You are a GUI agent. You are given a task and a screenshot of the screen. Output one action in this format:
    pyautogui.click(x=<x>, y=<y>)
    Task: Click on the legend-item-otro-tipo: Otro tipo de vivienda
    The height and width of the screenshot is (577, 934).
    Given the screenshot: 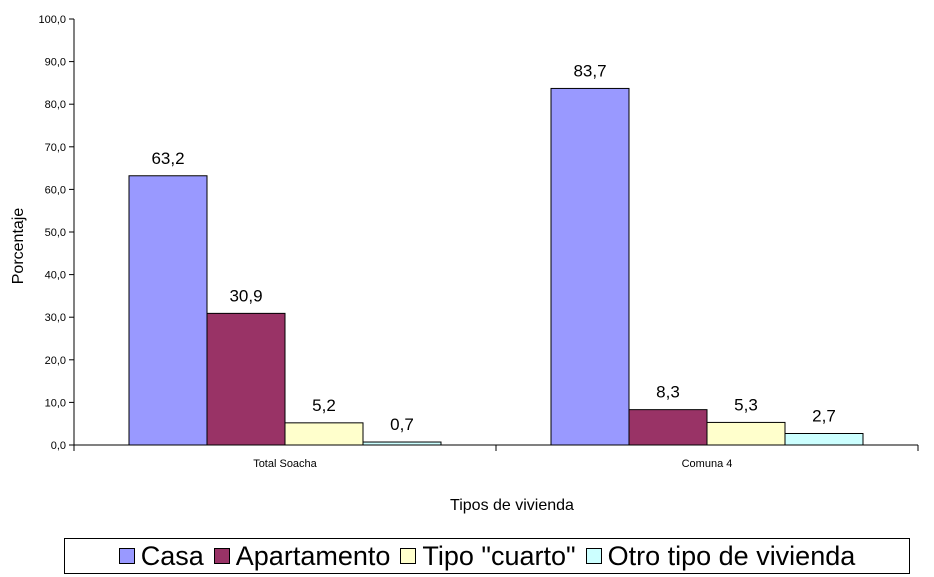 What is the action you would take?
    pyautogui.click(x=720, y=556)
    